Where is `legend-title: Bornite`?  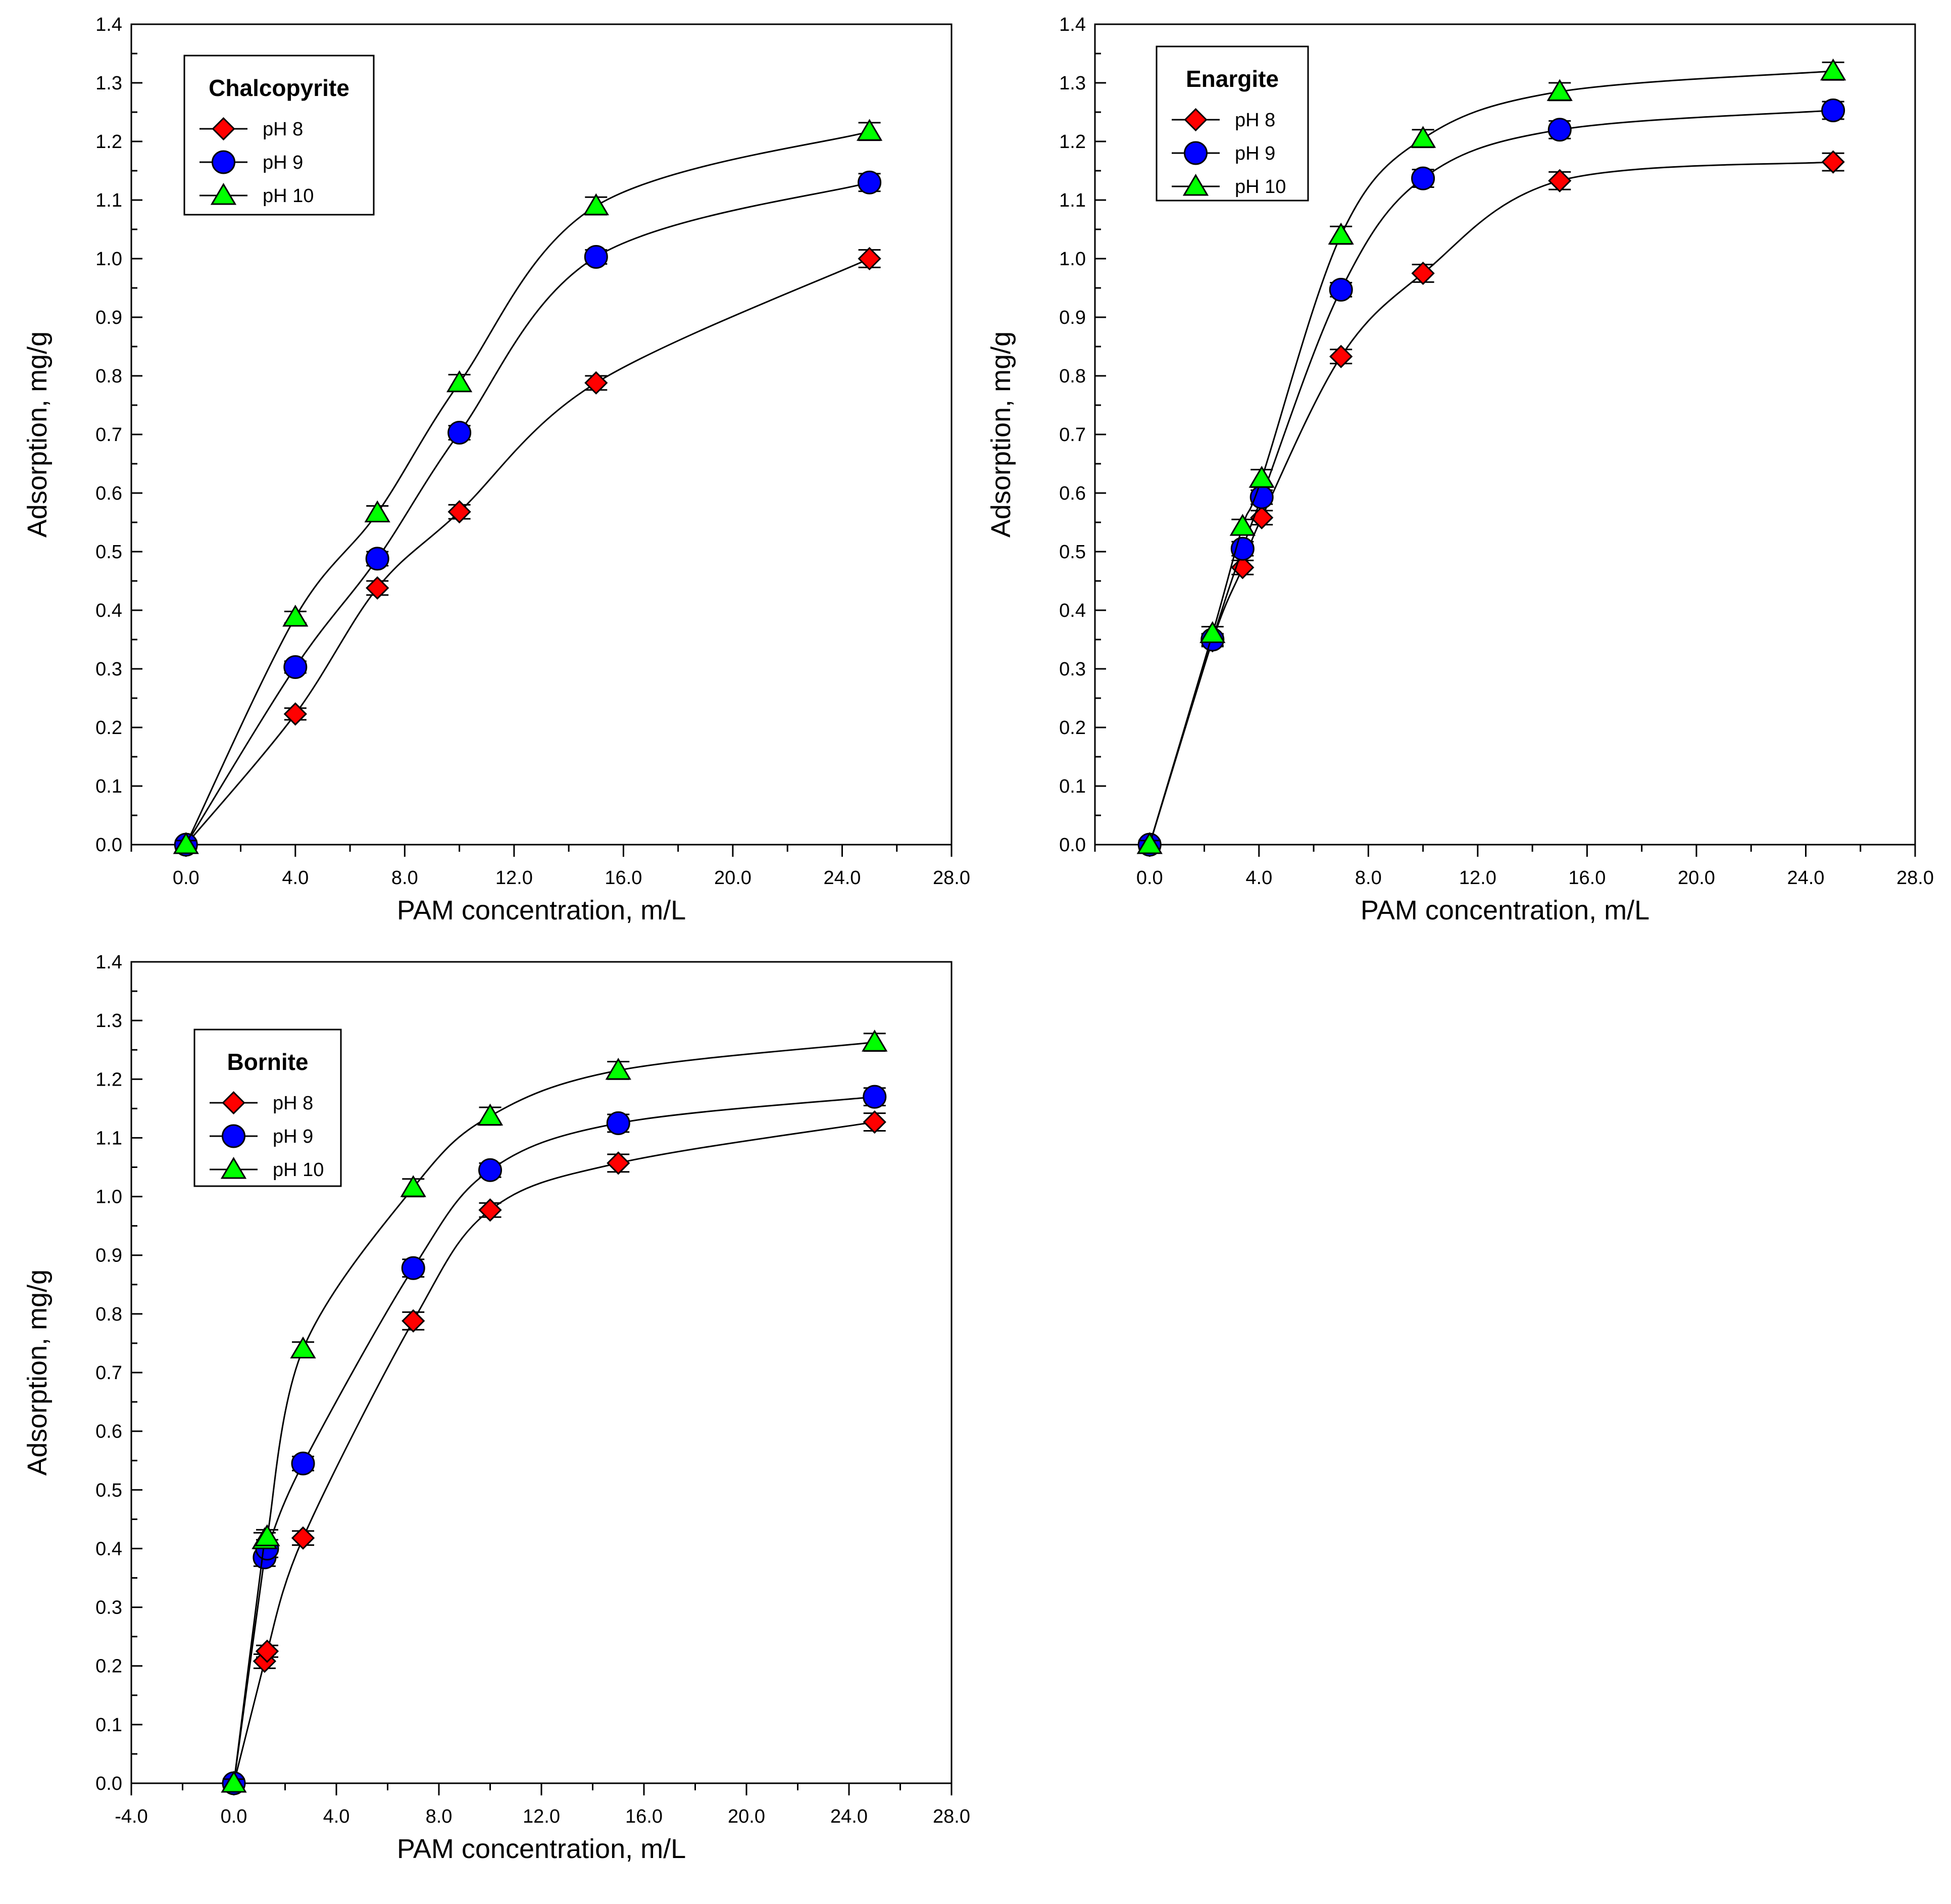
legend-title: Bornite is located at coordinates (268, 1062).